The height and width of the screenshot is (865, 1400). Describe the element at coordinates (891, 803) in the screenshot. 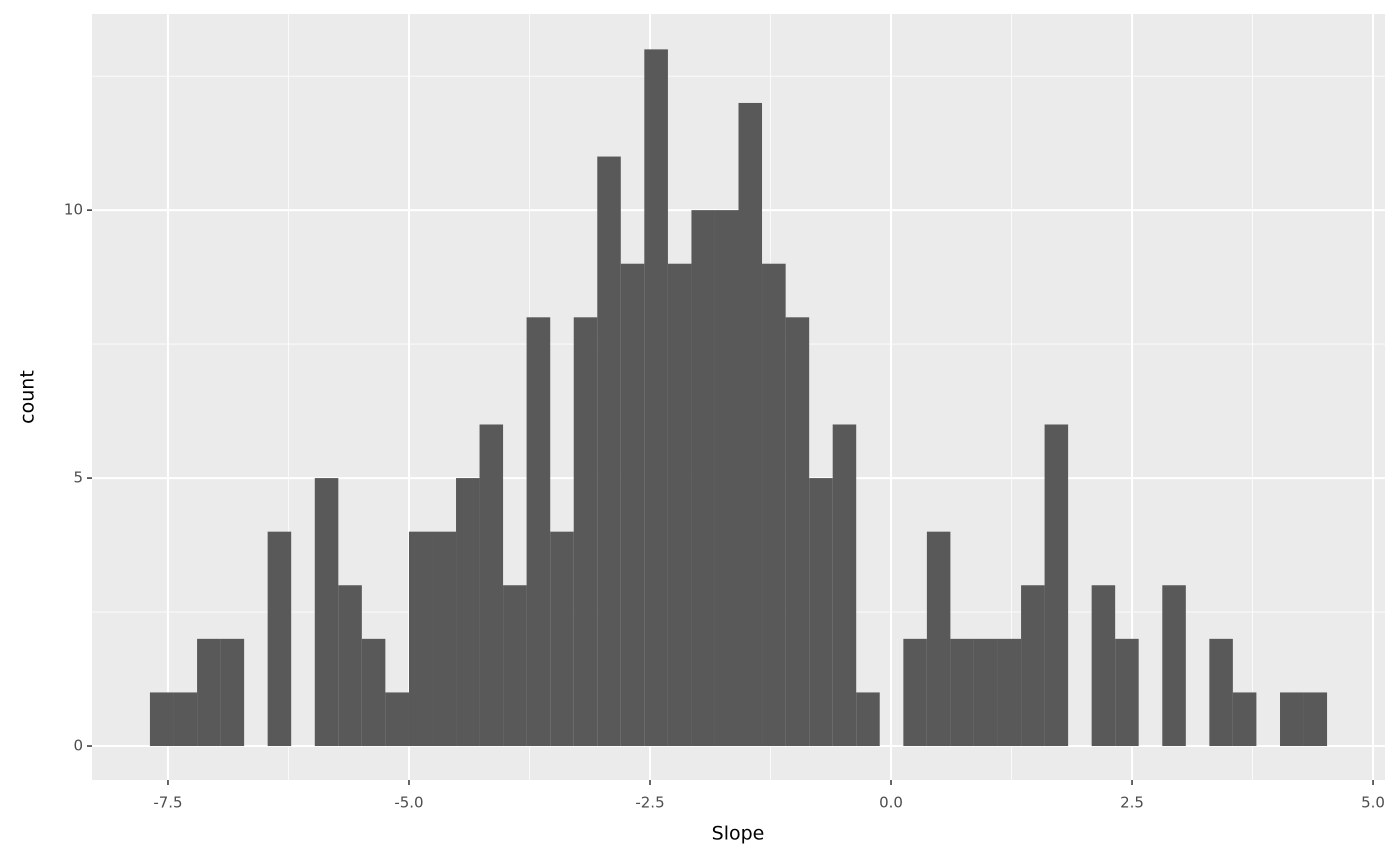

I see `x-tick-label: 0.0` at that location.